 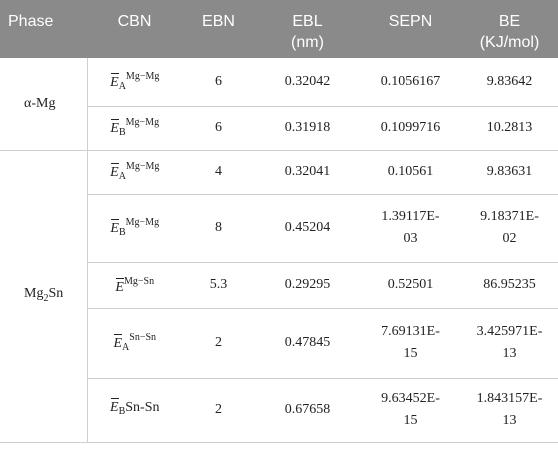 I want to click on header-sepn: SEPN, so click(x=410, y=29).